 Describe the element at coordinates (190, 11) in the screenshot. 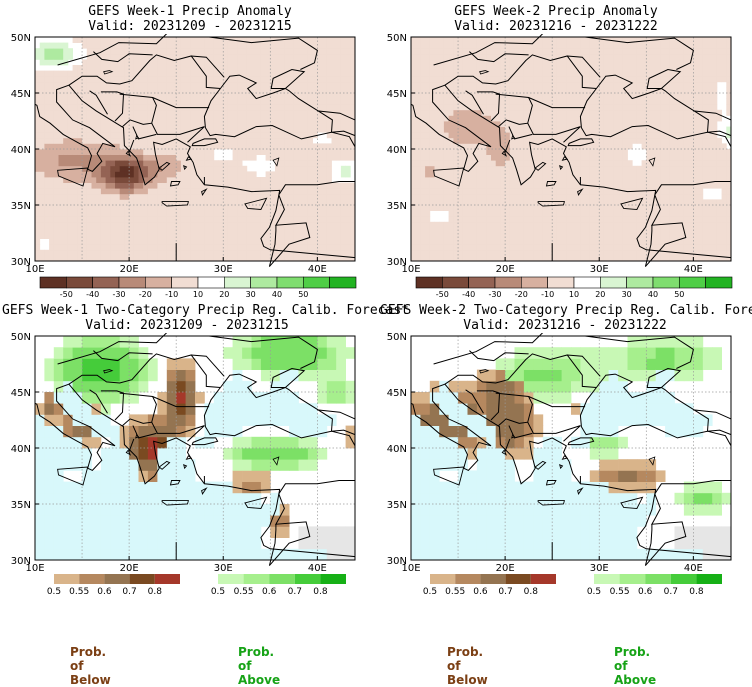

I see `panel-title-text: GEFS Week-1 Precip Anomaly` at that location.